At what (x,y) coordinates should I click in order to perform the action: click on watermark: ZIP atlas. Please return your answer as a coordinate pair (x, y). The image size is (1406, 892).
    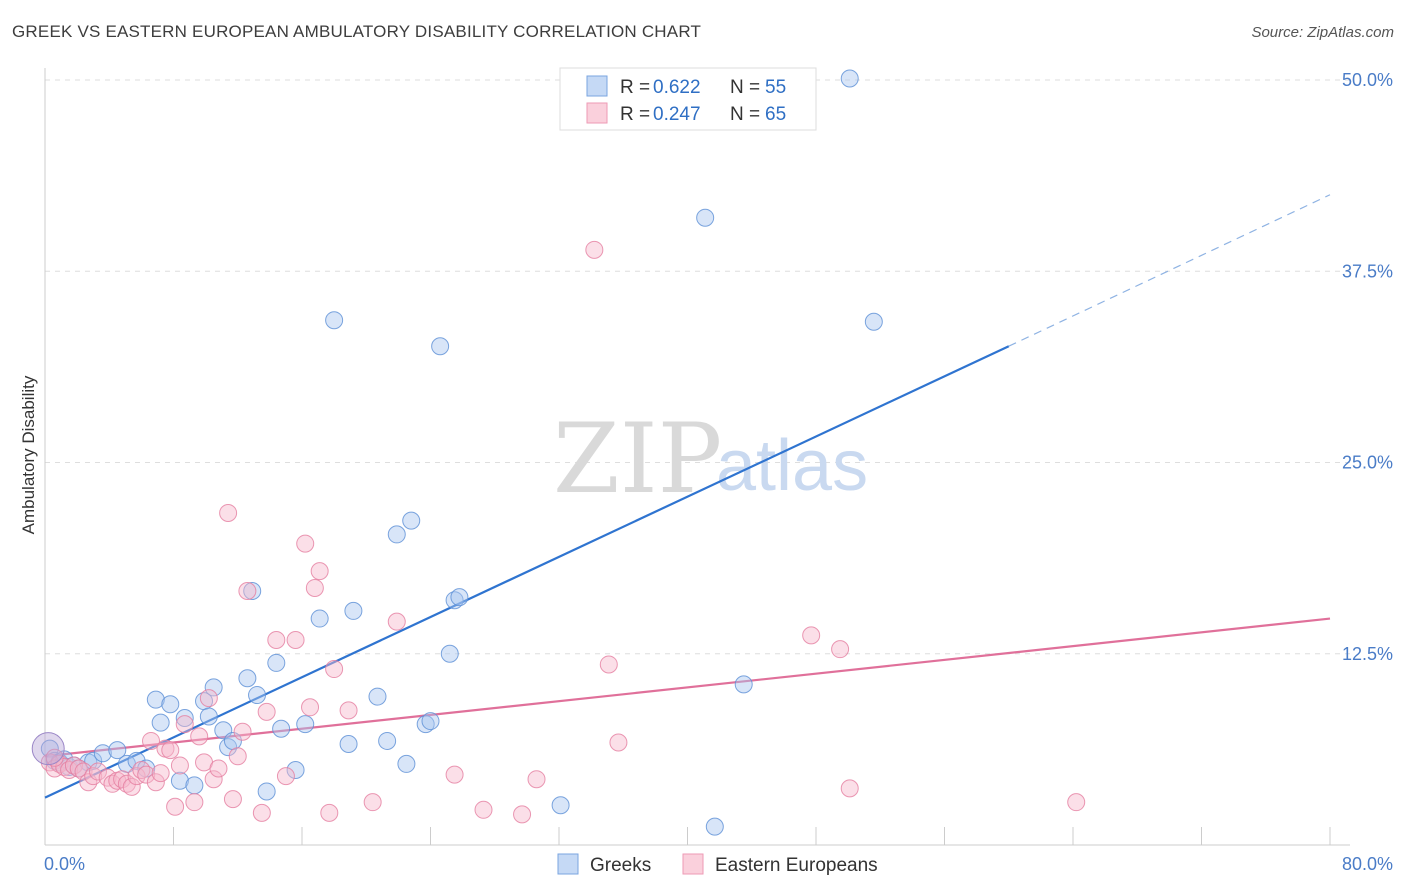
    Looking at the image, I should click on (710, 459).